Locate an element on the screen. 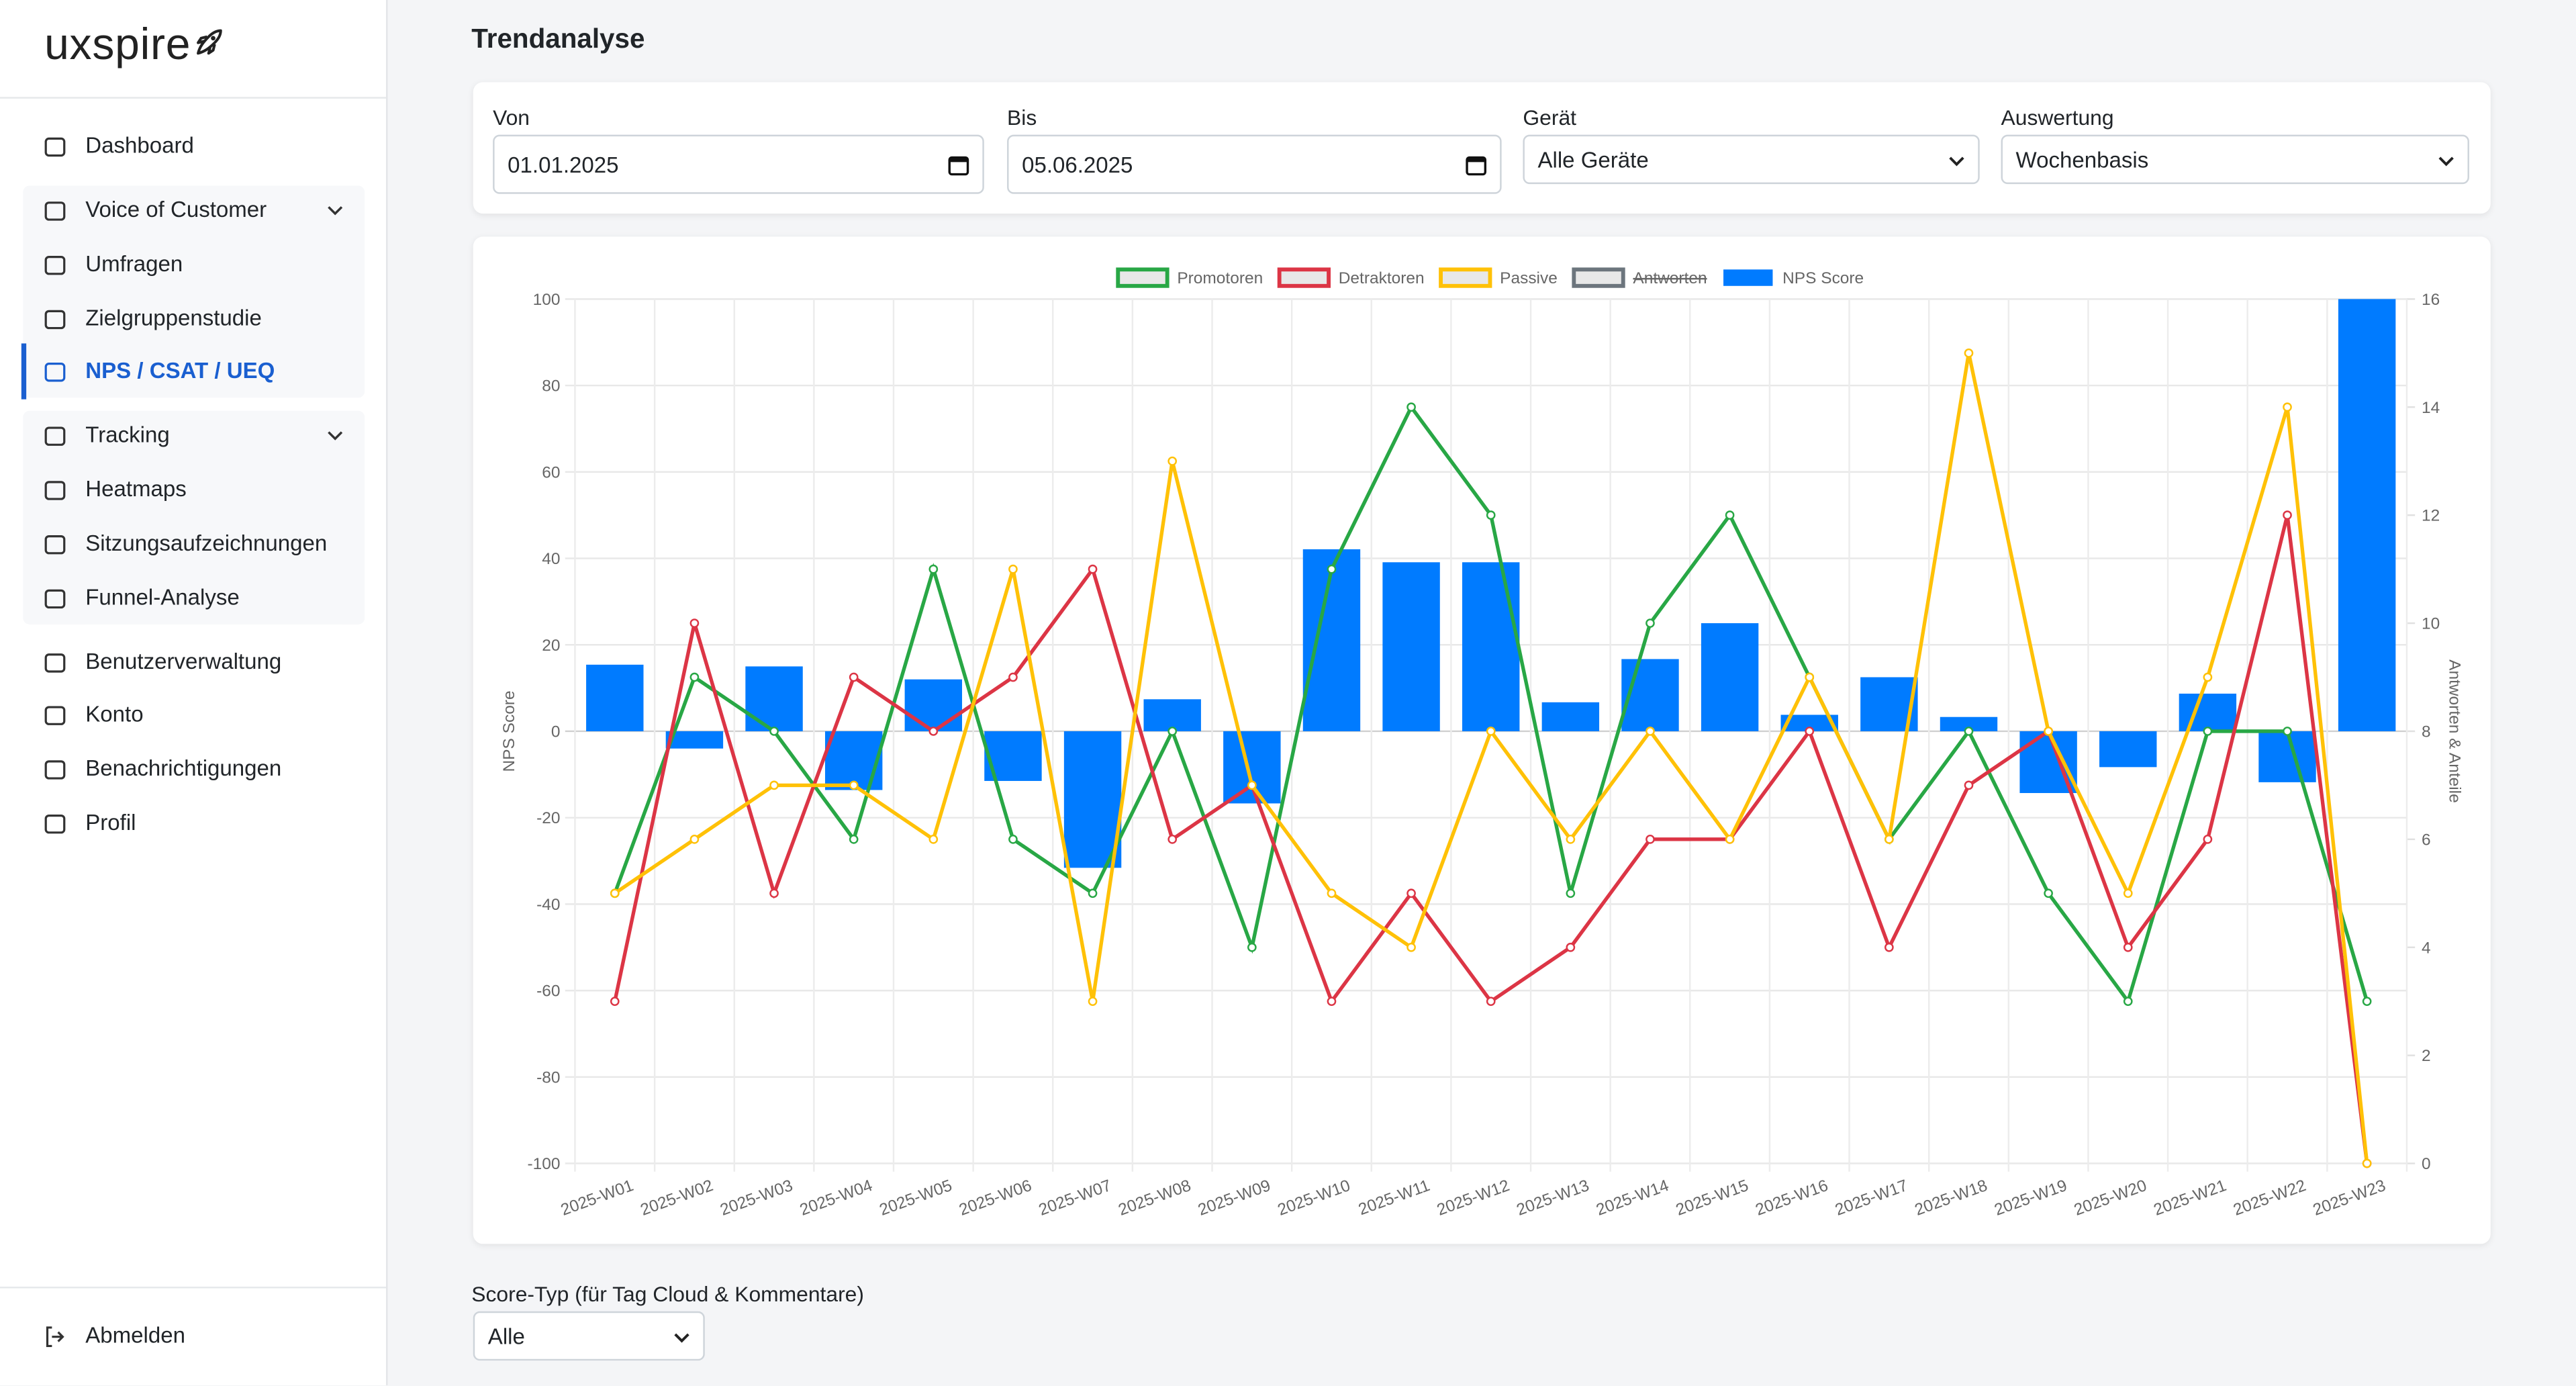  nav-label: Funnel-Analyse is located at coordinates (162, 597).